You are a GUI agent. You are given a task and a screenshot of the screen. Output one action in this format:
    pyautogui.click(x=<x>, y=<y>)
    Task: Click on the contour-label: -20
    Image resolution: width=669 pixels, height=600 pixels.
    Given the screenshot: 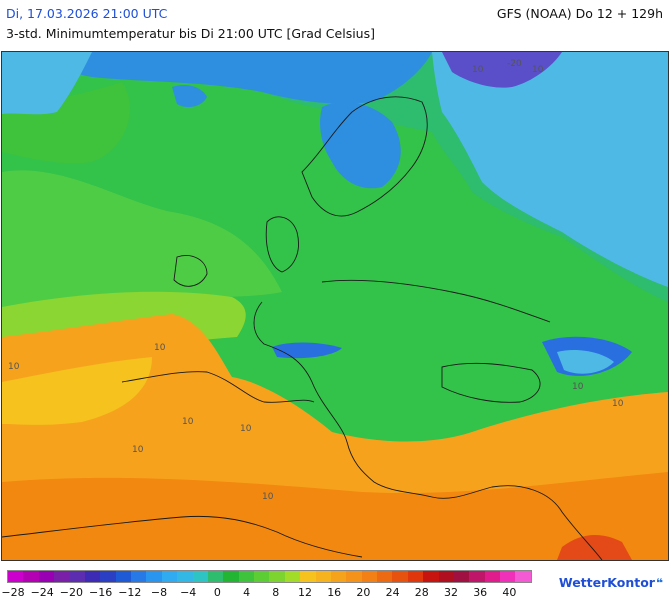 What is the action you would take?
    pyautogui.click(x=514, y=64)
    